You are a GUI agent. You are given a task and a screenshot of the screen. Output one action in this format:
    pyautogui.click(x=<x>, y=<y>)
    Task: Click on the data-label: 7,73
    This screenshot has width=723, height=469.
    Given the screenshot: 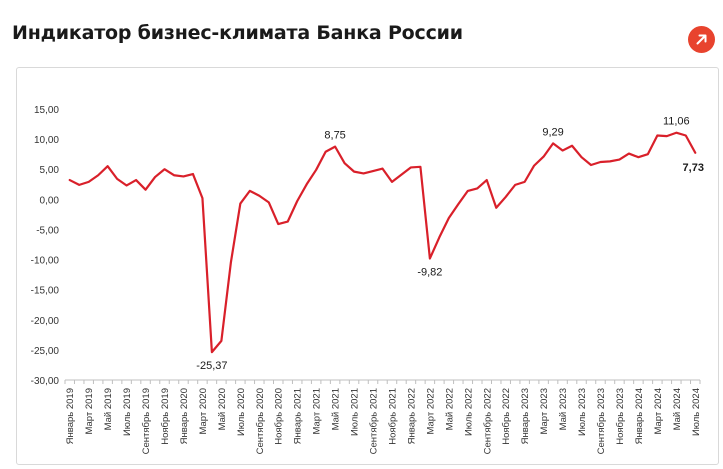 What is the action you would take?
    pyautogui.click(x=693, y=168)
    